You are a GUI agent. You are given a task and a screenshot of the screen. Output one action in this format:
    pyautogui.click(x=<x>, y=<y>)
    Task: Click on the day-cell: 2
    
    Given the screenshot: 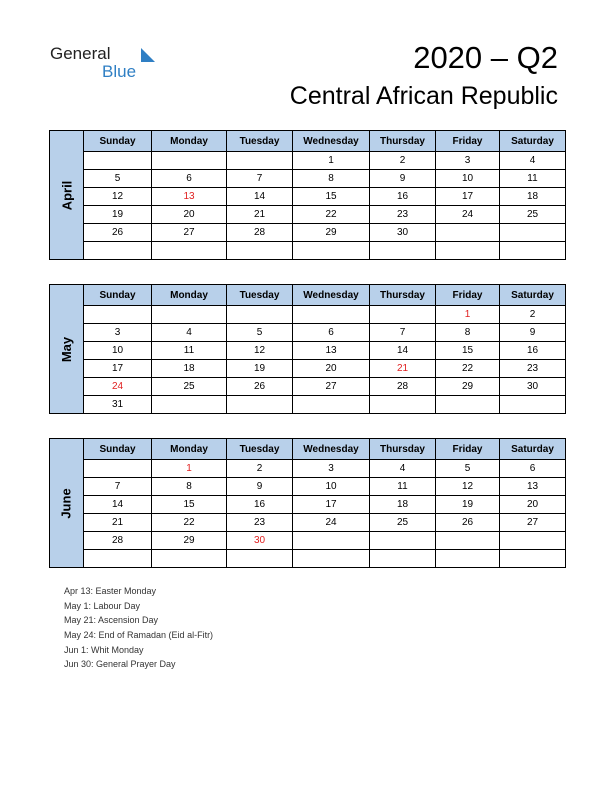 What is the action you would take?
    pyautogui.click(x=532, y=314)
    